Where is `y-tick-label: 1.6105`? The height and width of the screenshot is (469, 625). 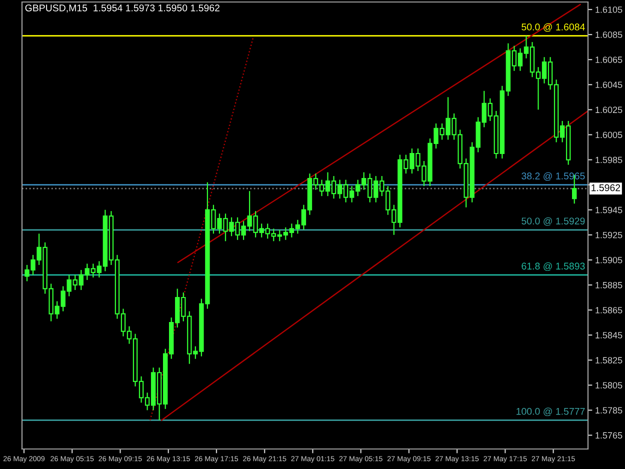
y-tick-label: 1.6105 is located at coordinates (609, 9).